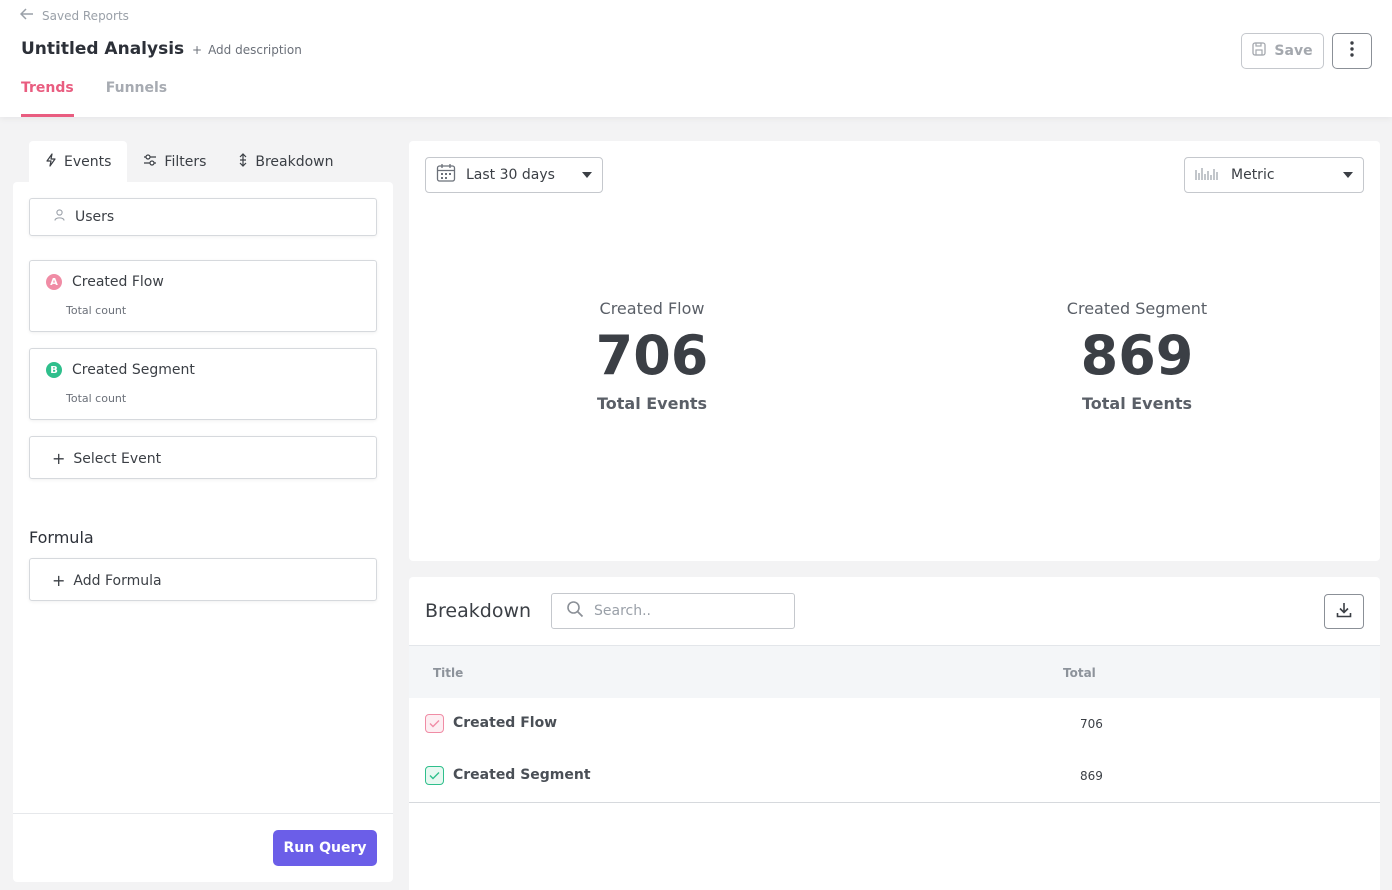 The image size is (1392, 890). I want to click on event-card-a: A Created Flow Total count, so click(203, 296).